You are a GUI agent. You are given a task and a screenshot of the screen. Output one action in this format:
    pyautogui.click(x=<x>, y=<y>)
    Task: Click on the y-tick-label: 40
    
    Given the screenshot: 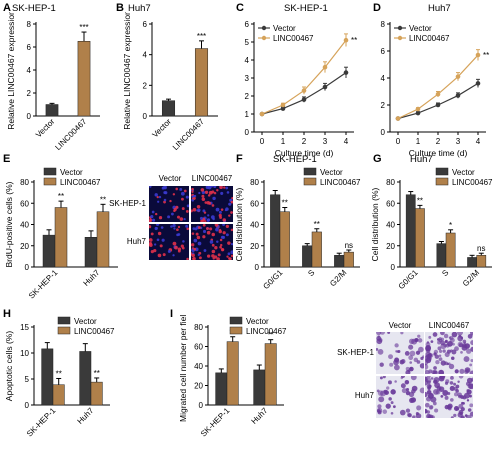 What is the action you would take?
    pyautogui.click(x=254, y=225)
    